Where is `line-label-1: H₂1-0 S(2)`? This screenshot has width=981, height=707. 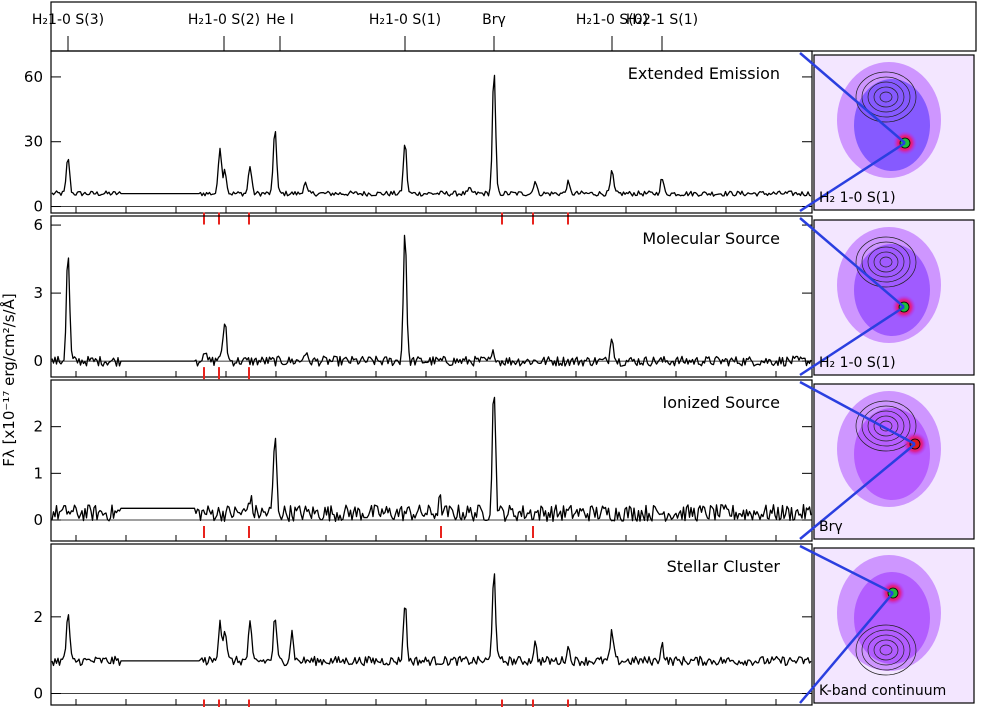 line-label-1: H₂1-0 S(2) is located at coordinates (224, 31).